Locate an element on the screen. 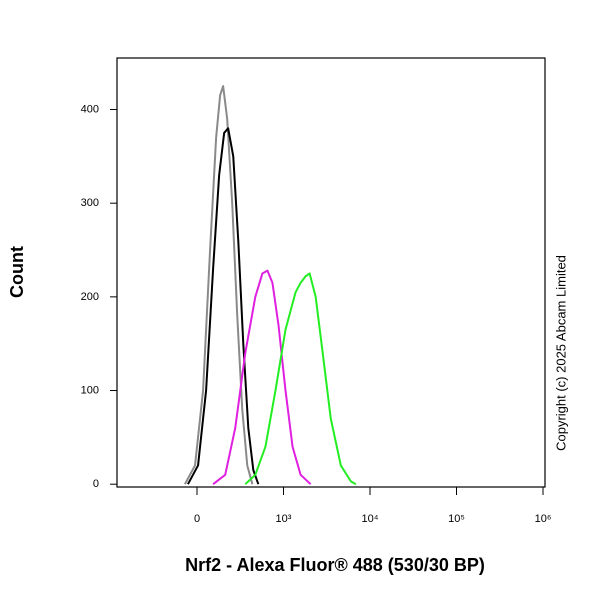  x-tick-label: 0 is located at coordinates (197, 519).